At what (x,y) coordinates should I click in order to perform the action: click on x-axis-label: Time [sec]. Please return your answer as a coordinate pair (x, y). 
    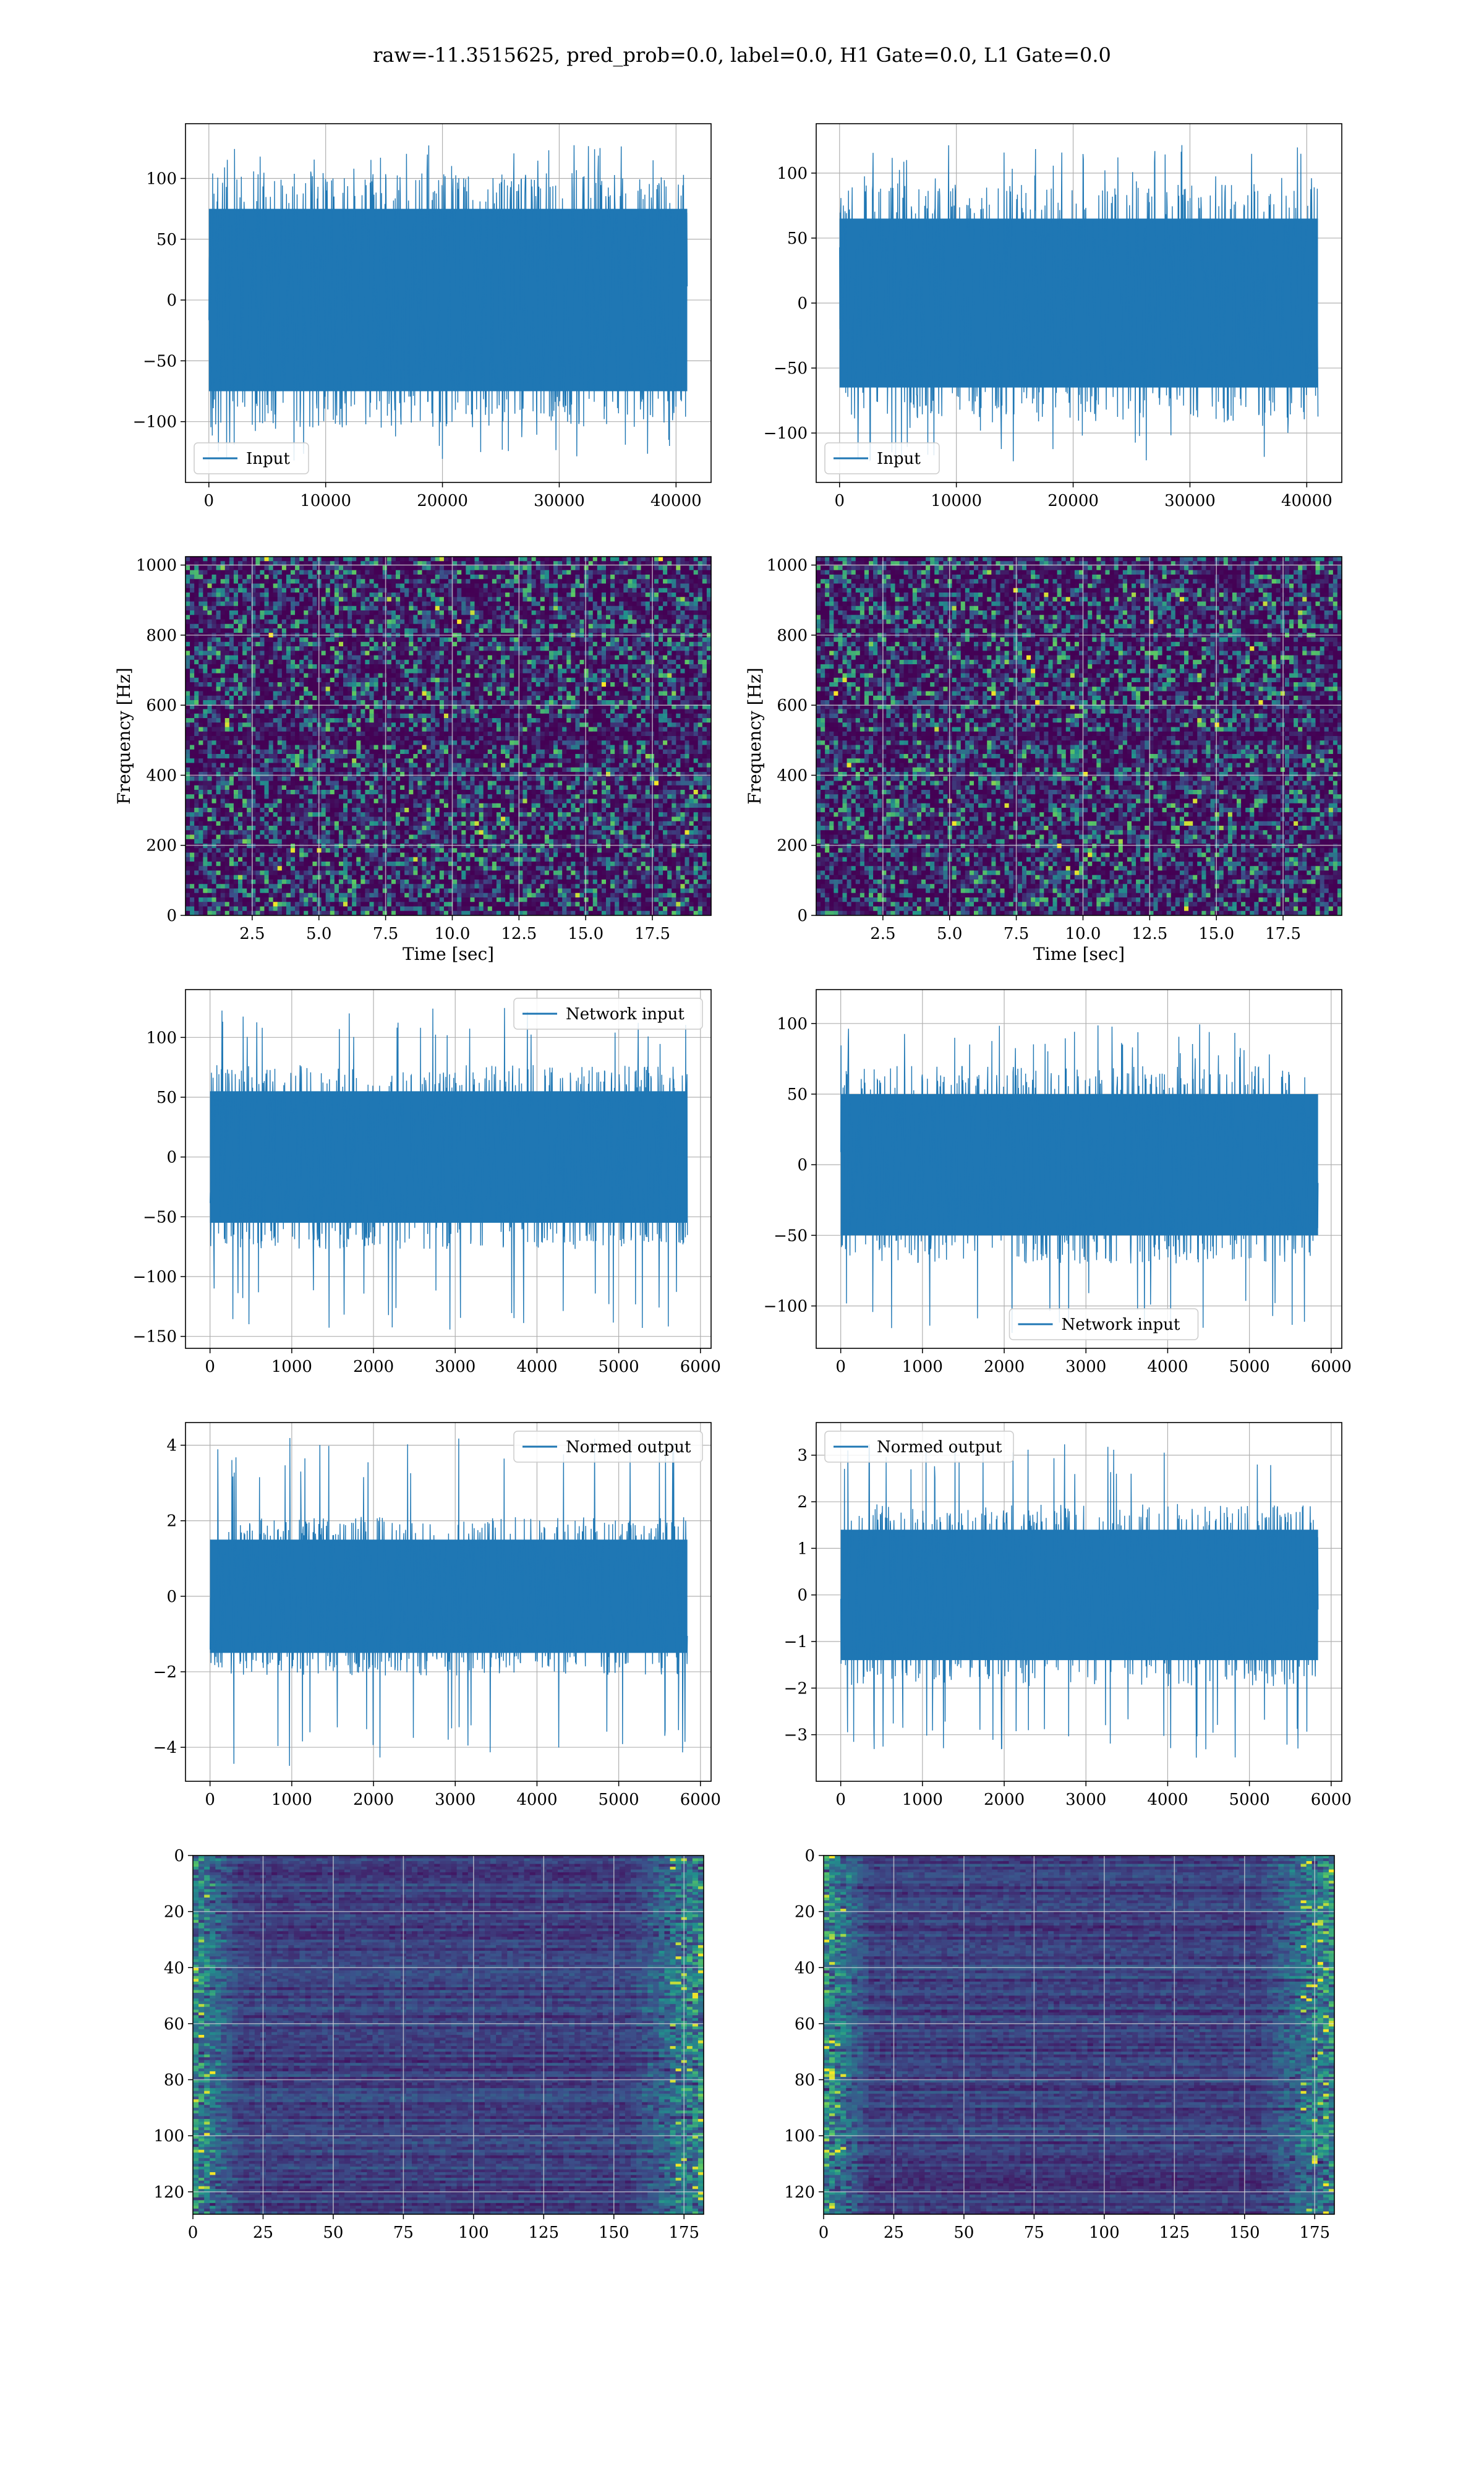
    Looking at the image, I should click on (1079, 954).